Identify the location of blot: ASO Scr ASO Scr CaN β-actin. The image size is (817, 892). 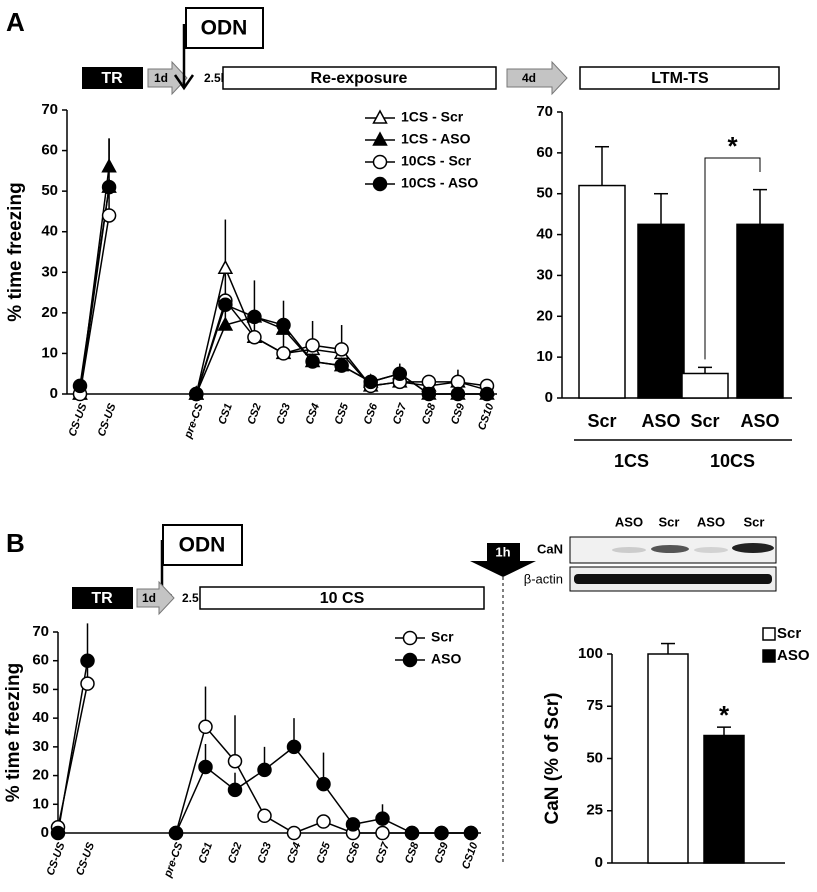
(650, 553).